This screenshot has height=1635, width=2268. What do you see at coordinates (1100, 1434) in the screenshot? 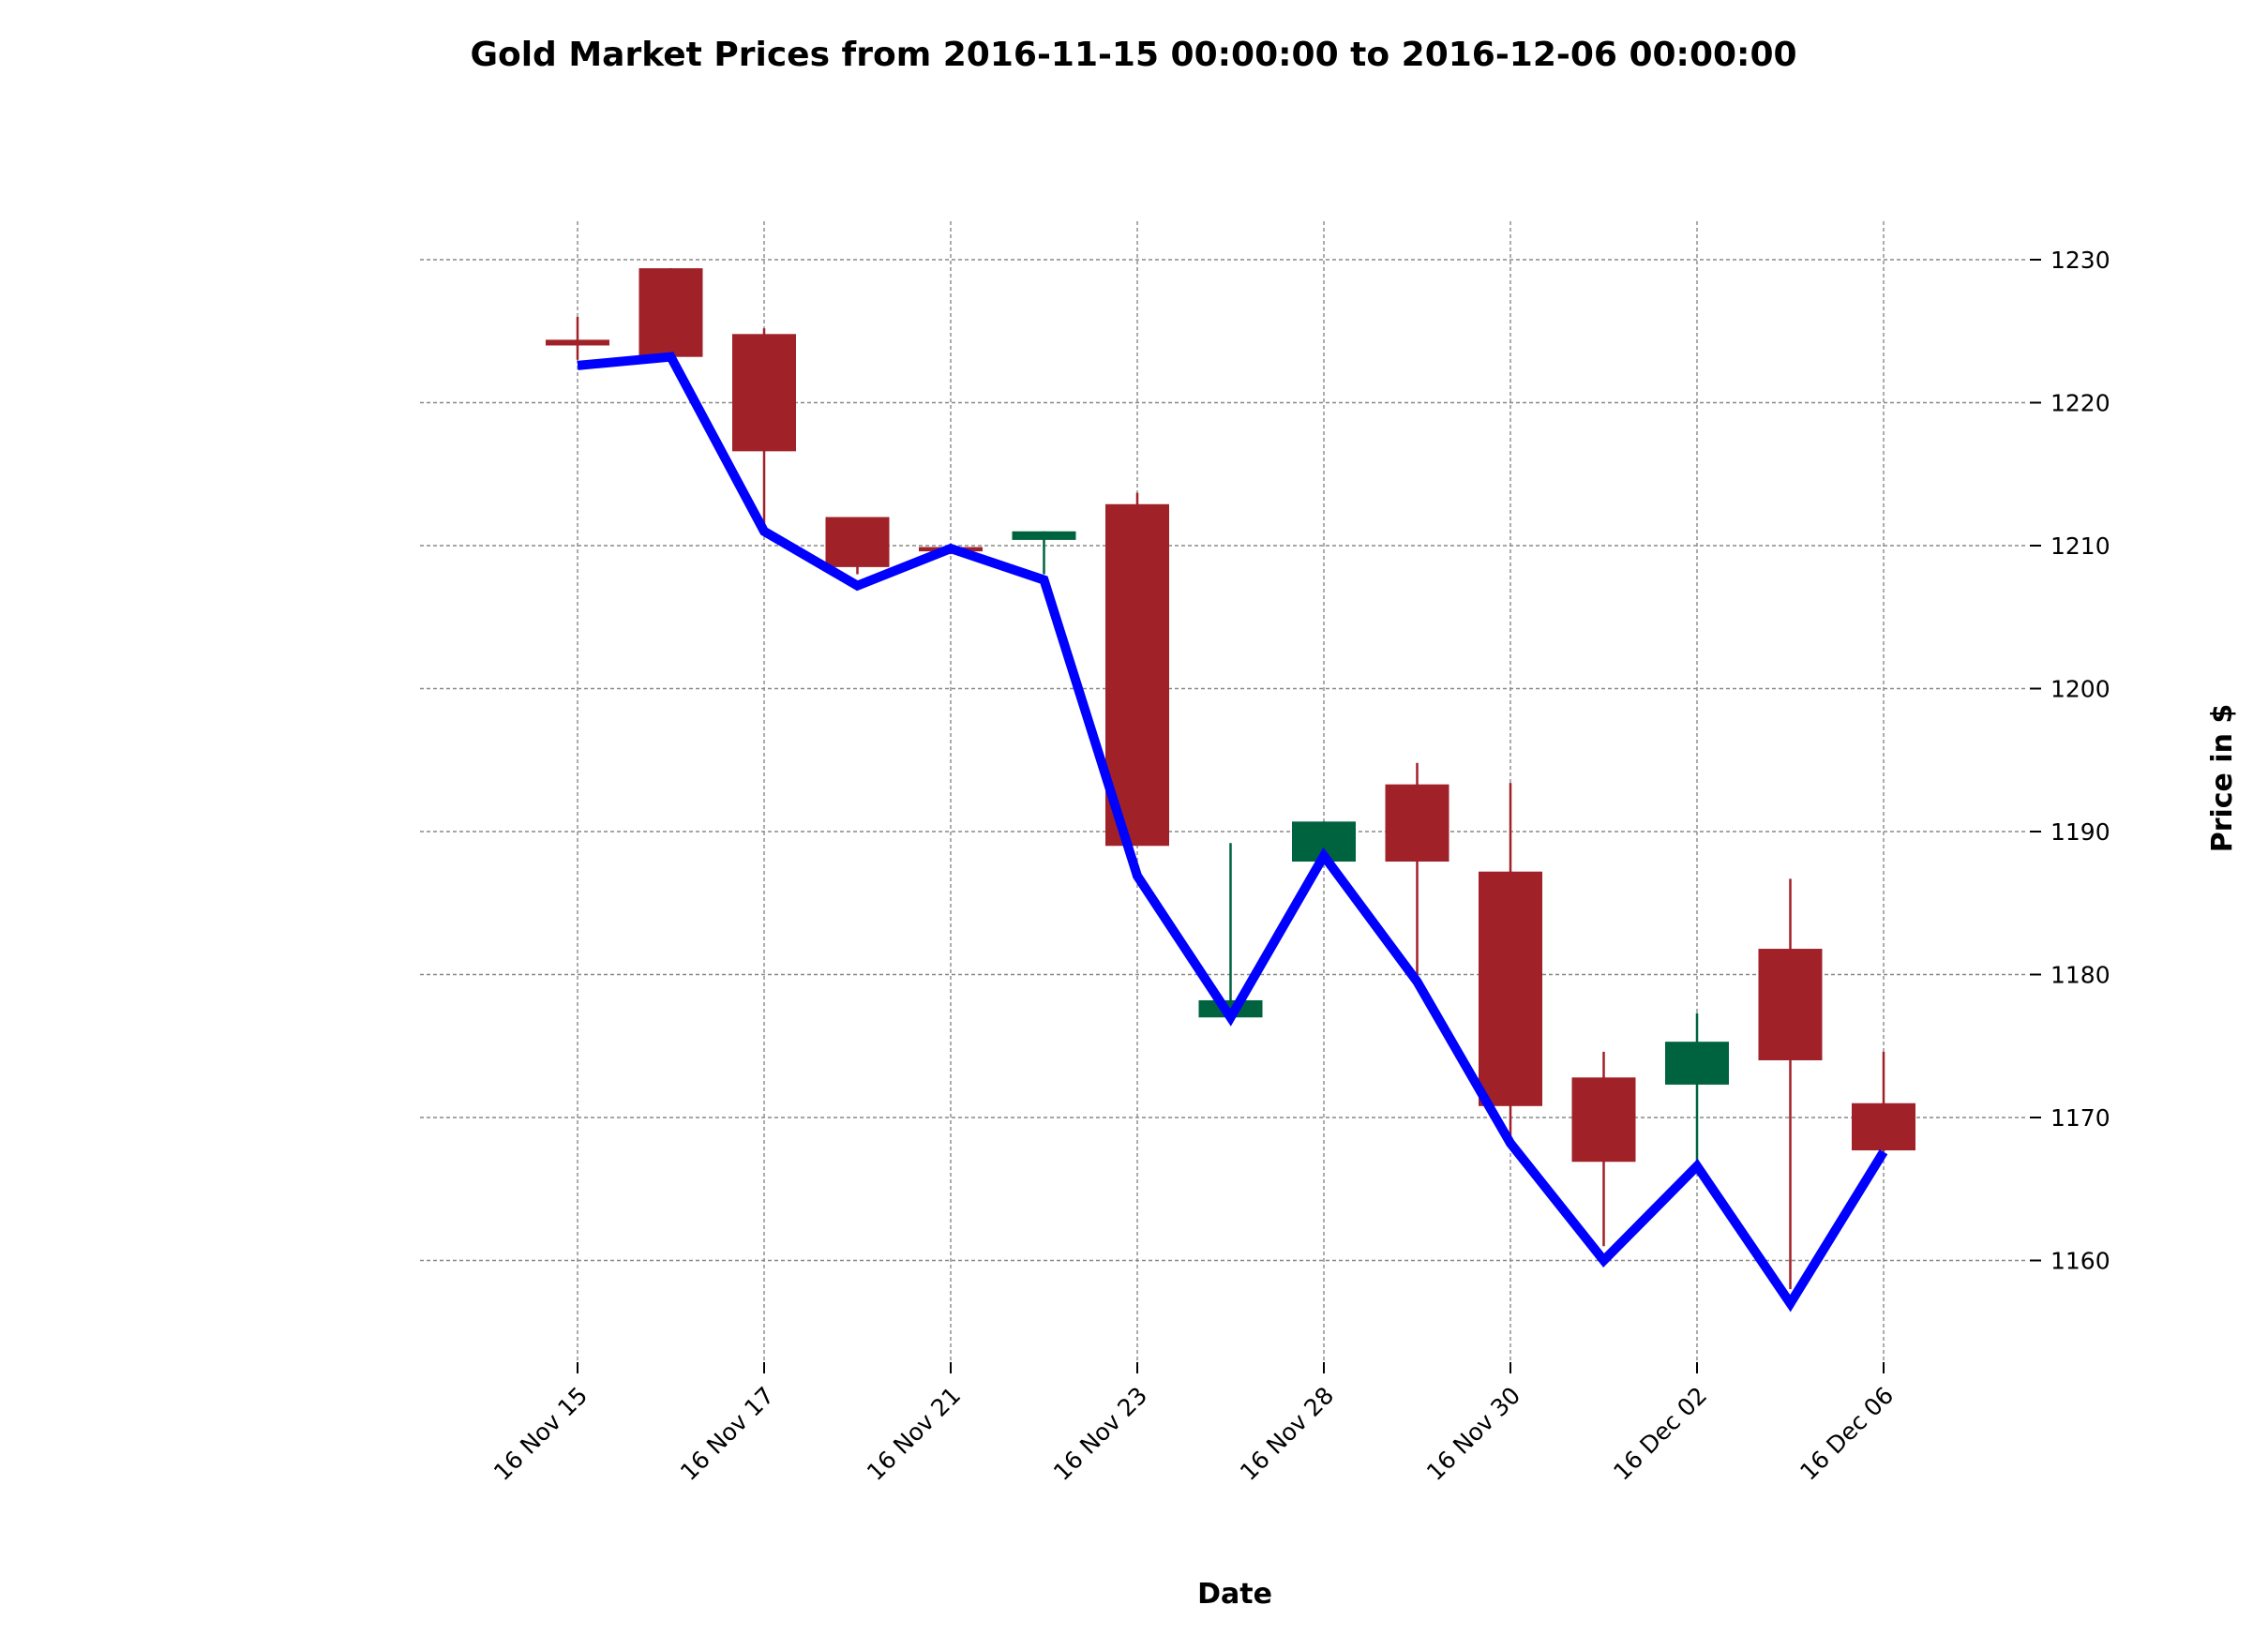
I see `x-tick-label: 16 Nov 23` at bounding box center [1100, 1434].